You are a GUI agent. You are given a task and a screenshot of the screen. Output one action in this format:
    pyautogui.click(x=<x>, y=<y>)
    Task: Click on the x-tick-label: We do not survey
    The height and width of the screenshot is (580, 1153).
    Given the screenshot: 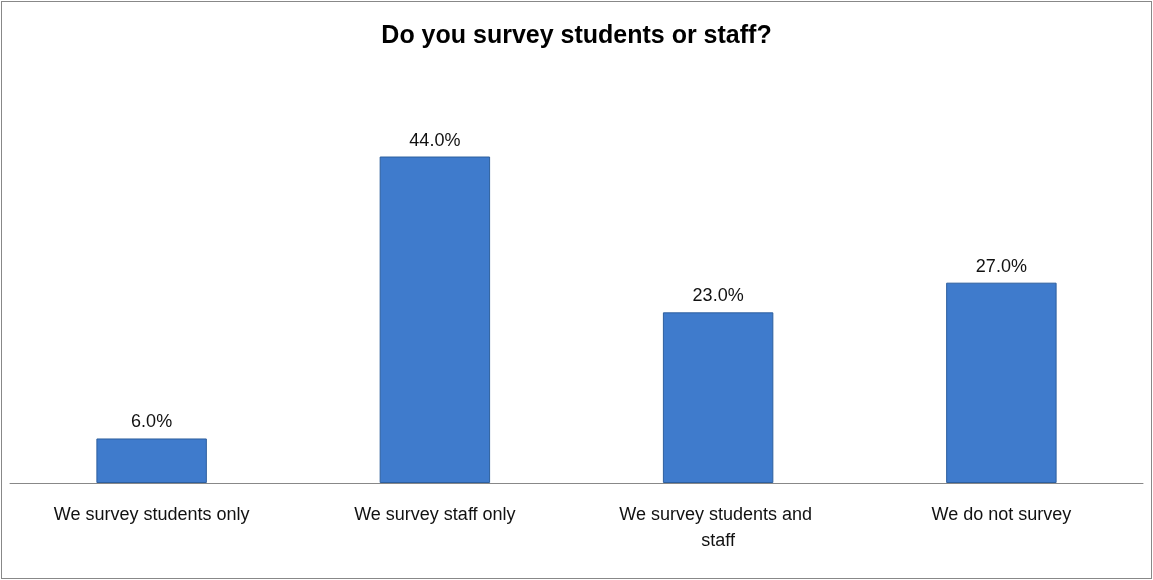 What is the action you would take?
    pyautogui.click(x=1001, y=514)
    